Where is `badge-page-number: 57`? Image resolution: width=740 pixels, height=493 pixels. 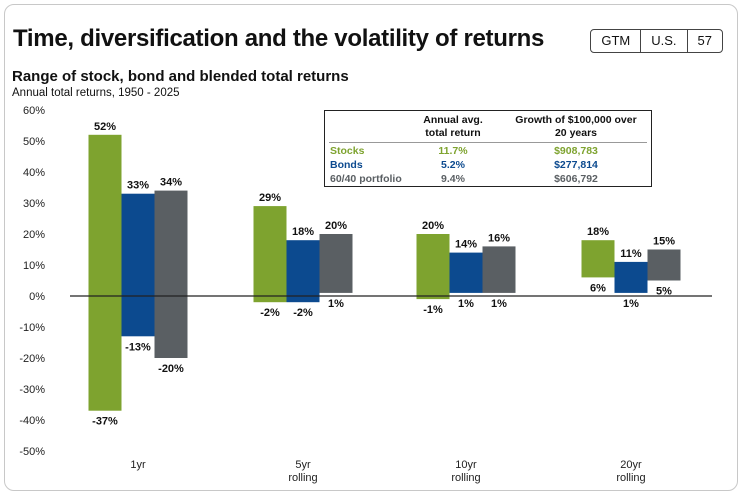 badge-page-number: 57 is located at coordinates (704, 41).